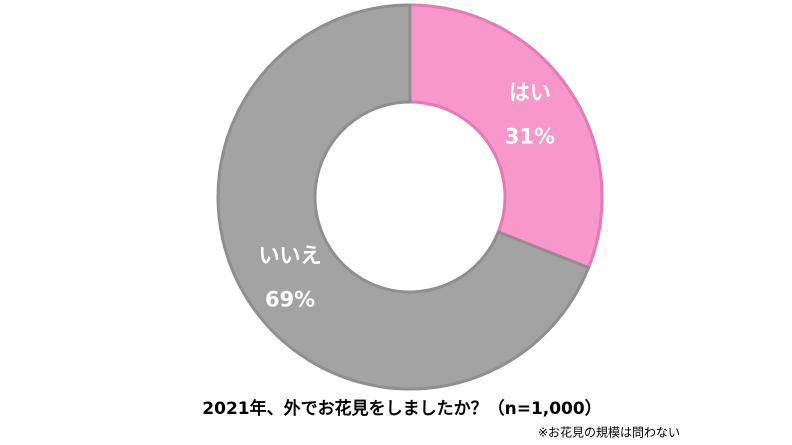 This screenshot has width=792, height=445. I want to click on segment-value-label: 31%, so click(530, 136).